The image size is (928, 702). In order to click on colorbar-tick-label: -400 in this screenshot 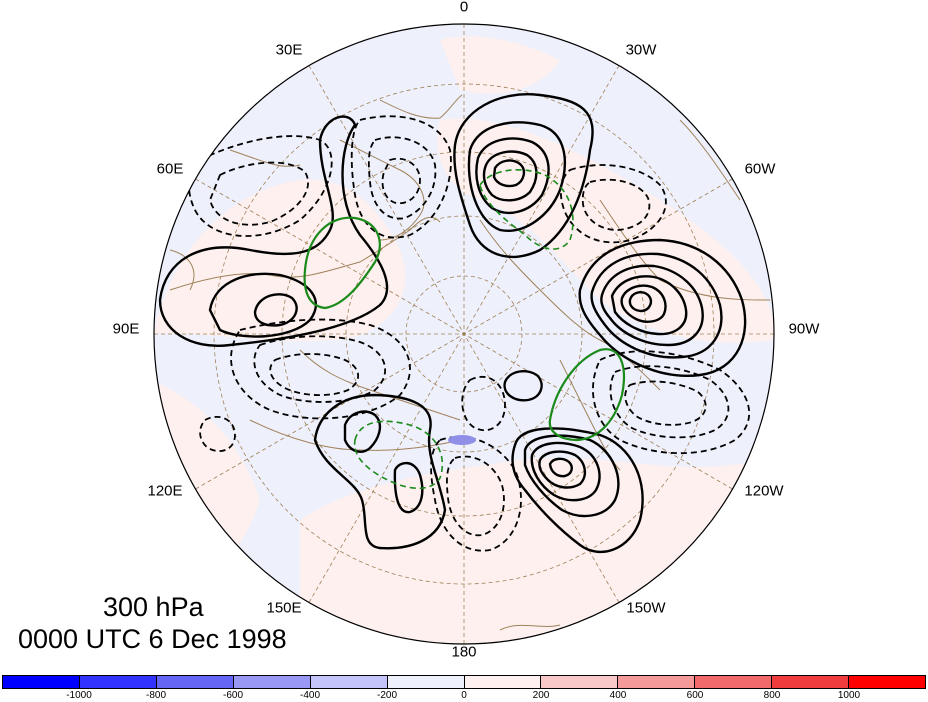, I will do `click(310, 695)`.